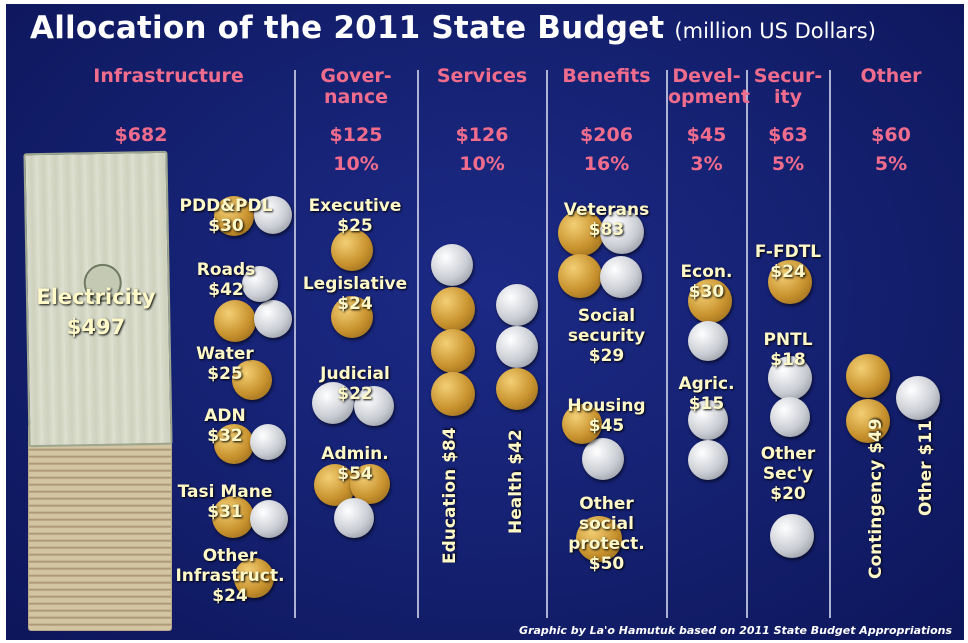  I want to click on item-name: F-FDTL, so click(788, 252).